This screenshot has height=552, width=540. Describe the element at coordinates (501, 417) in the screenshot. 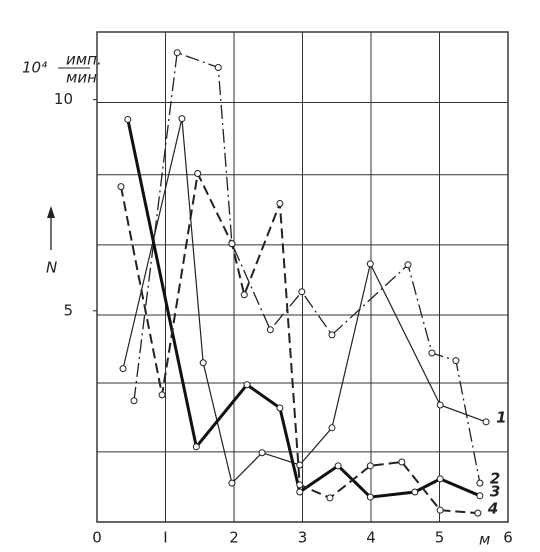

I see `series-label: 1` at that location.